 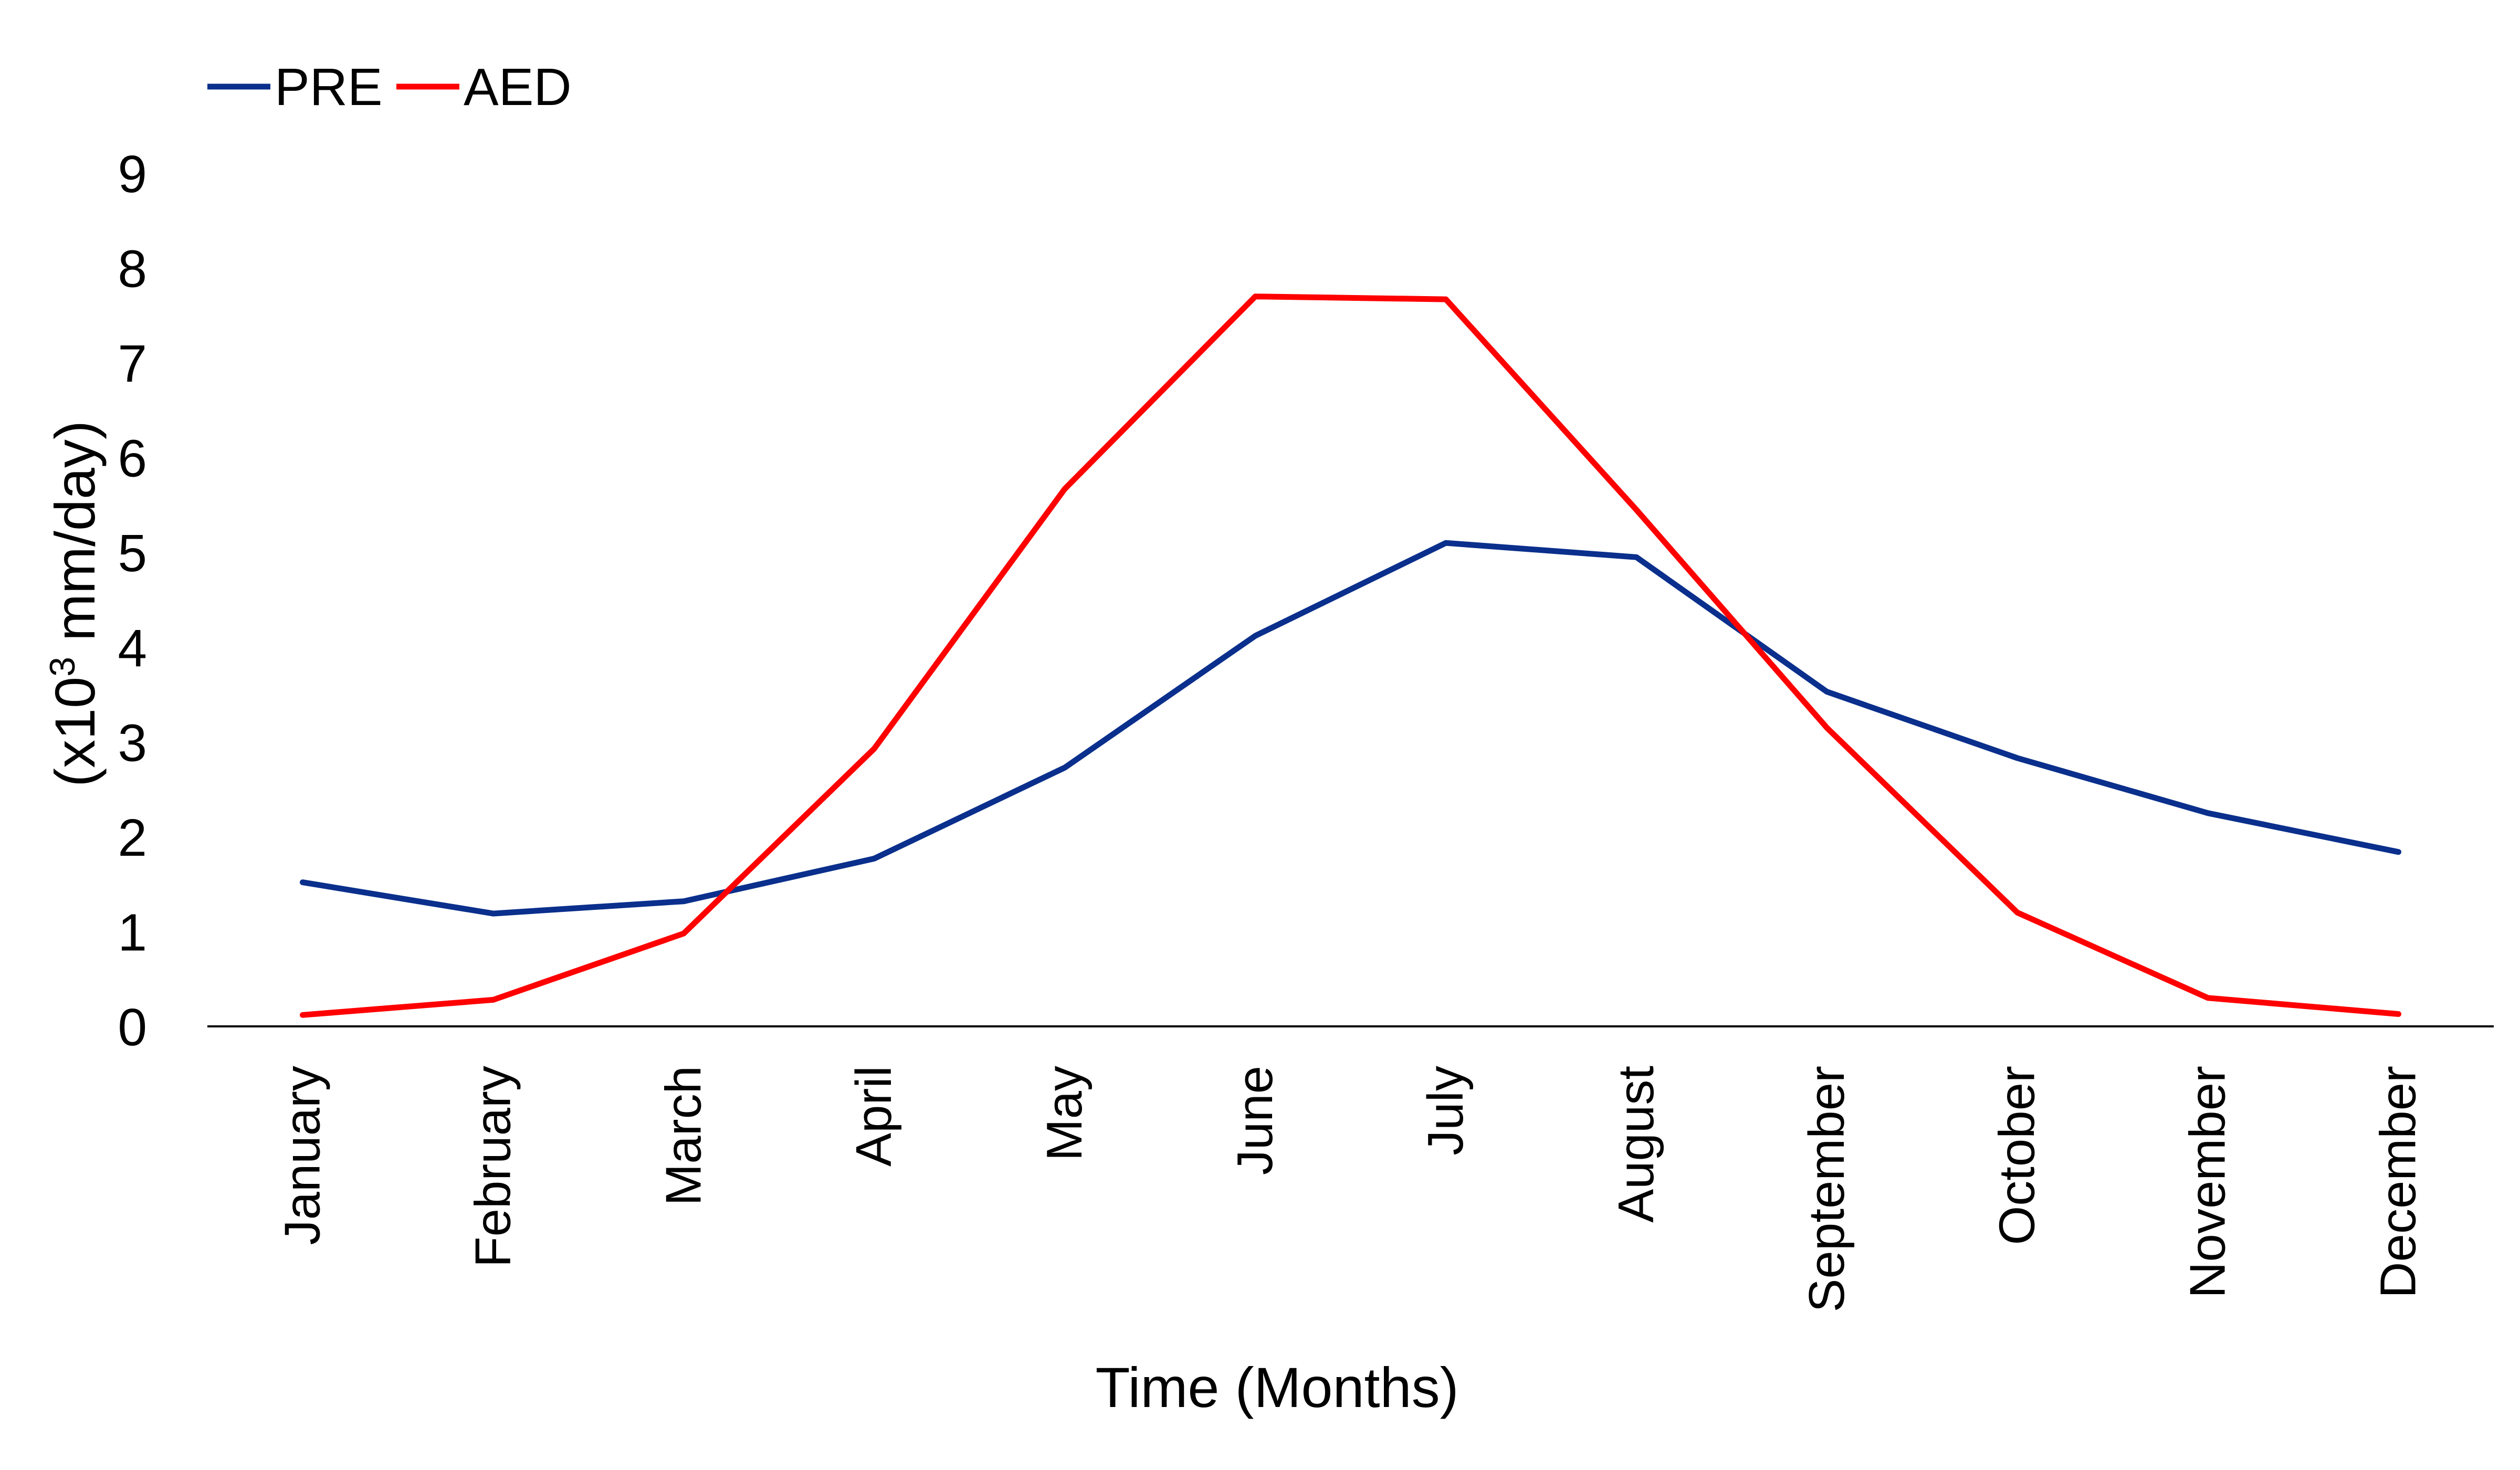 What do you see at coordinates (132, 1027) in the screenshot?
I see `y-tick-label: 0` at bounding box center [132, 1027].